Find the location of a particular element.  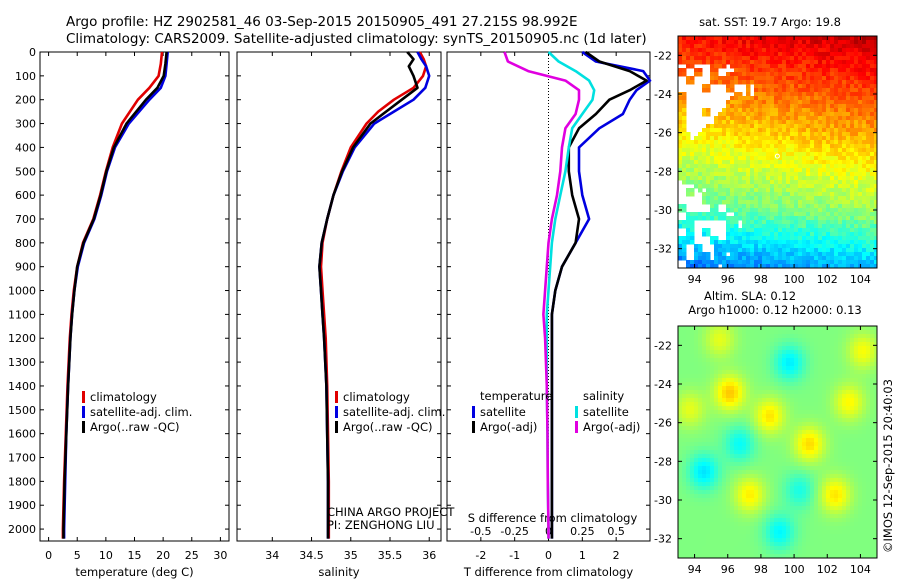

credit-line2: PI: ZENGHONG LIU is located at coordinates (381, 525).